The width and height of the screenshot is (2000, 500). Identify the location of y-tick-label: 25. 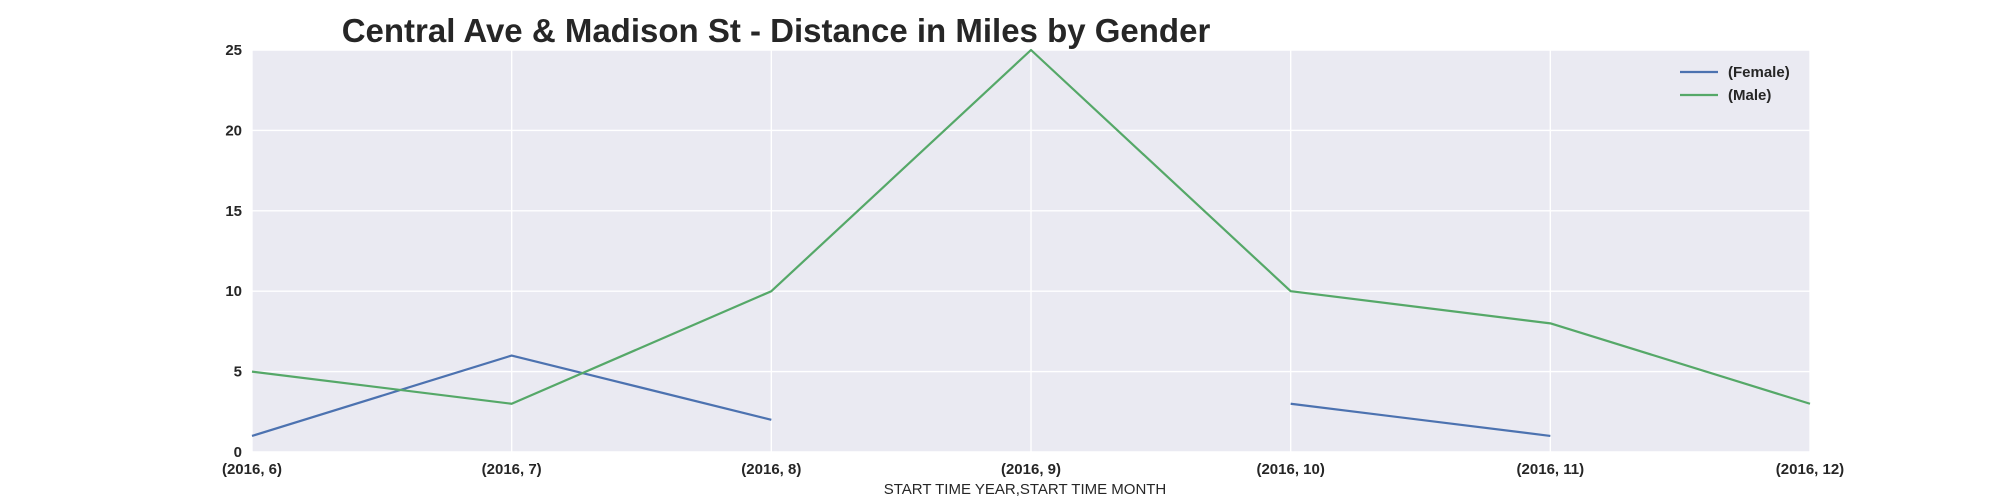
(233, 50).